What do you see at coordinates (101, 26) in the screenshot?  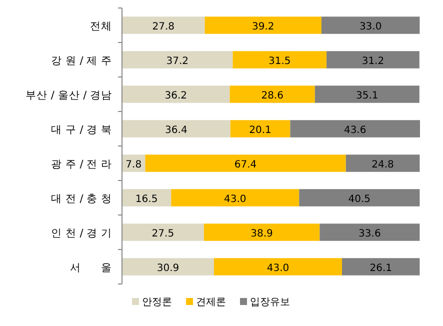 I see `y-tick-label: 전체` at bounding box center [101, 26].